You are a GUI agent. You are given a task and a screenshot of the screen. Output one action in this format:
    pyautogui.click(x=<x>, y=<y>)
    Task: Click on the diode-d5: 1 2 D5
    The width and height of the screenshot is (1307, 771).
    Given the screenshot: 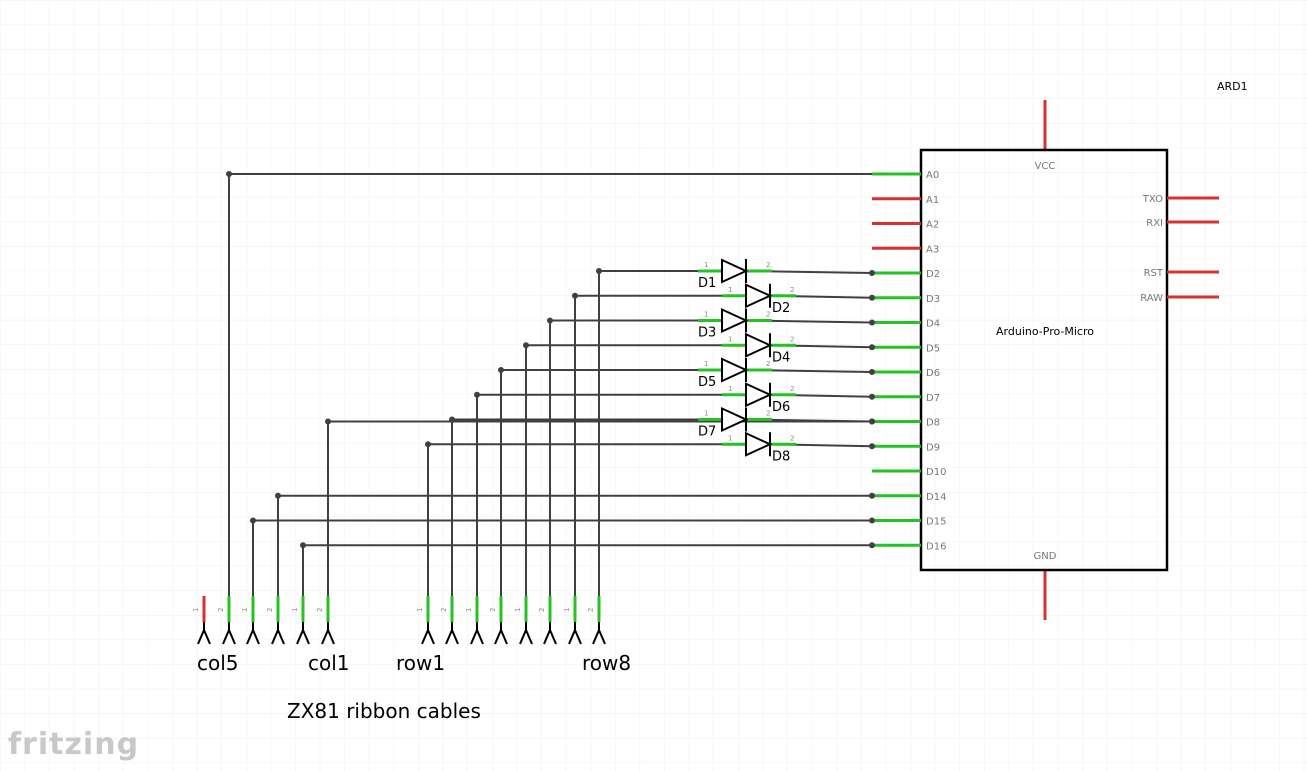 What is the action you would take?
    pyautogui.click(x=735, y=373)
    